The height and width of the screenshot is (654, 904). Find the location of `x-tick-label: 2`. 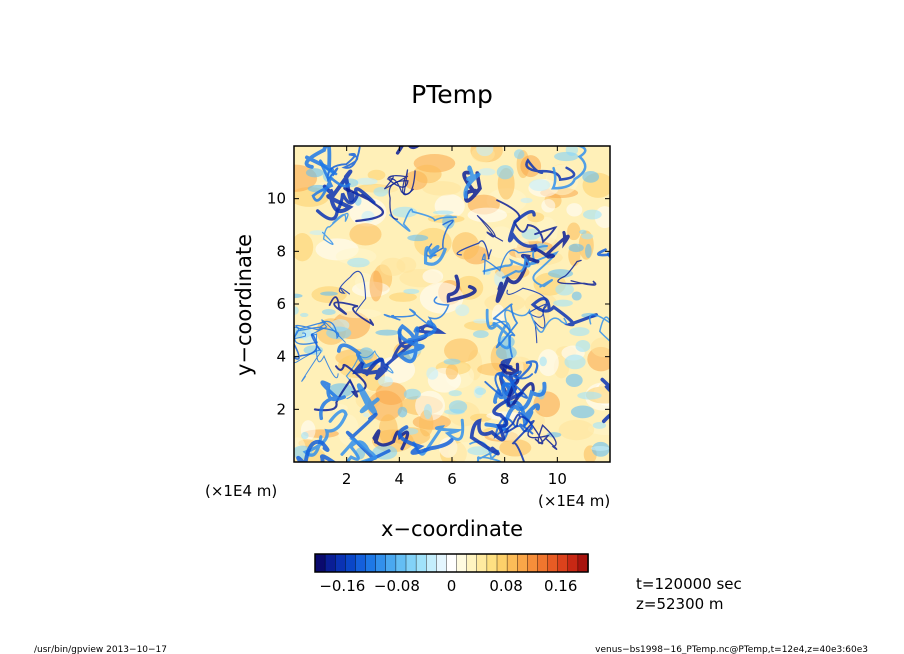

x-tick-label: 2 is located at coordinates (347, 479).